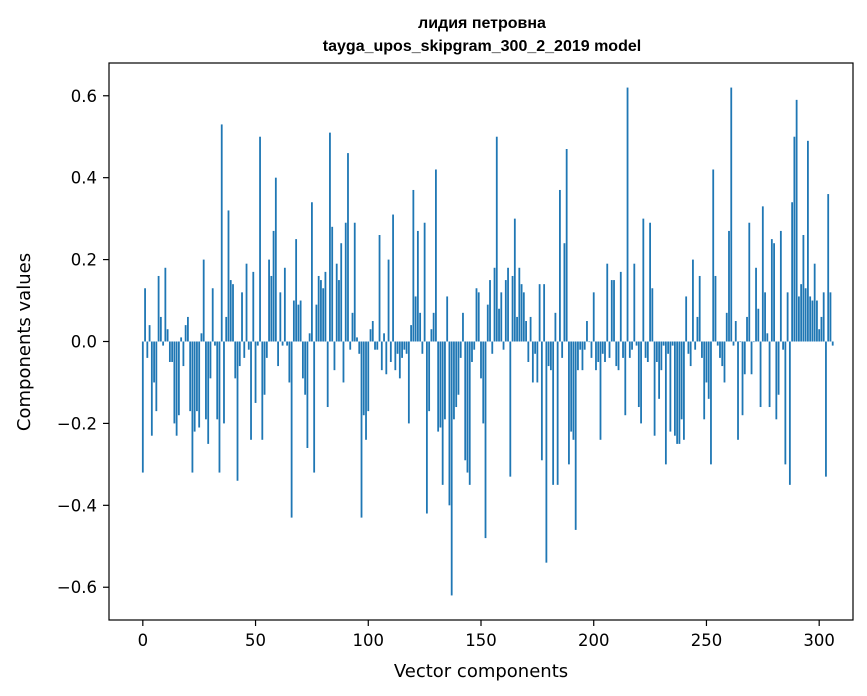 This screenshot has width=867, height=696. Describe the element at coordinates (482, 23) in the screenshot. I see `chart-title: лидия петровна` at that location.